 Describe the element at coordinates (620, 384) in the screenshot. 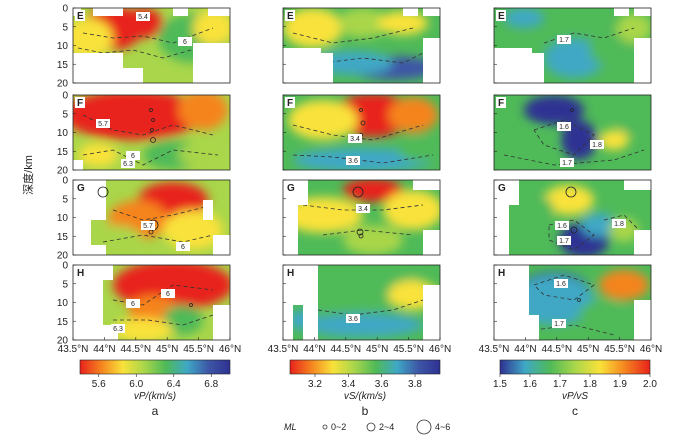

I see `colorbar-tick-label: 1.9` at that location.